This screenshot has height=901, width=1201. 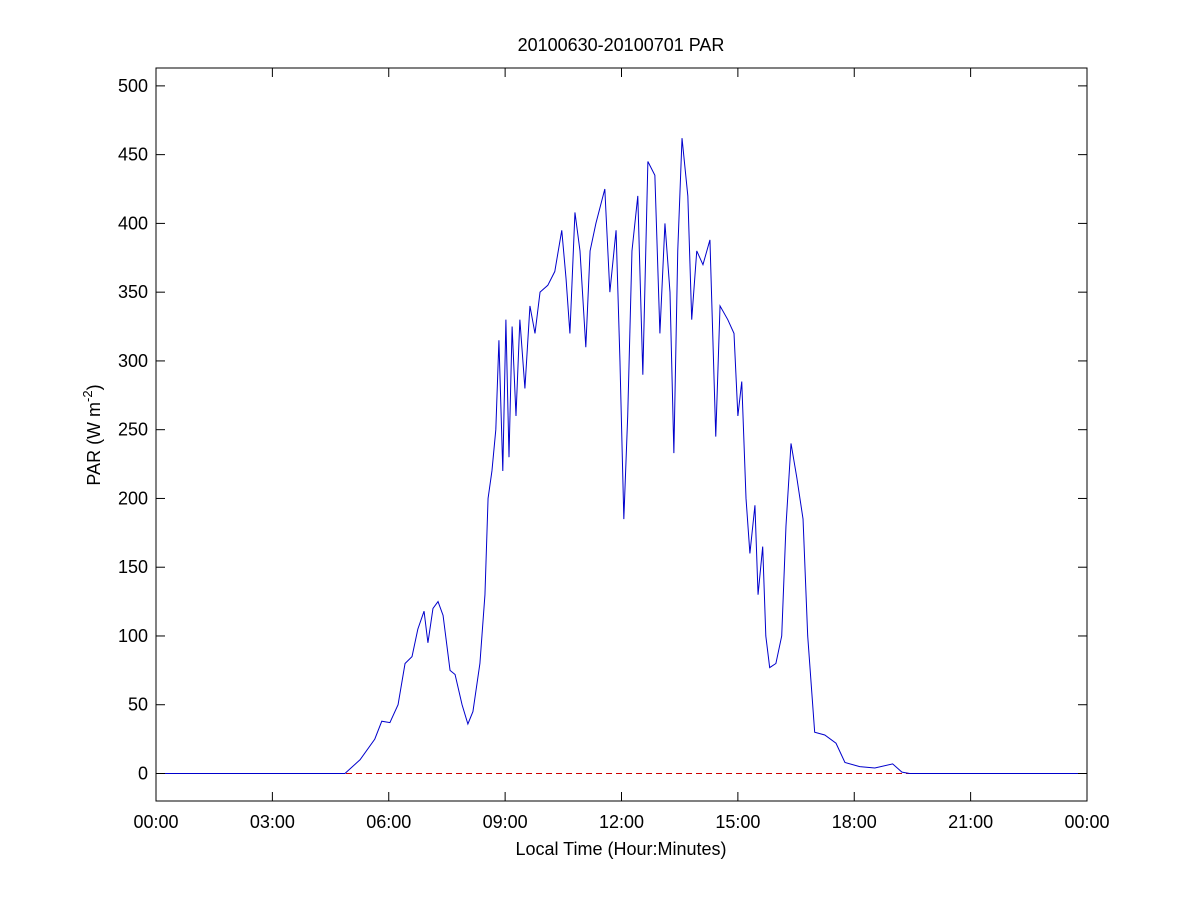 I want to click on y-tick-label: 250, so click(x=133, y=430).